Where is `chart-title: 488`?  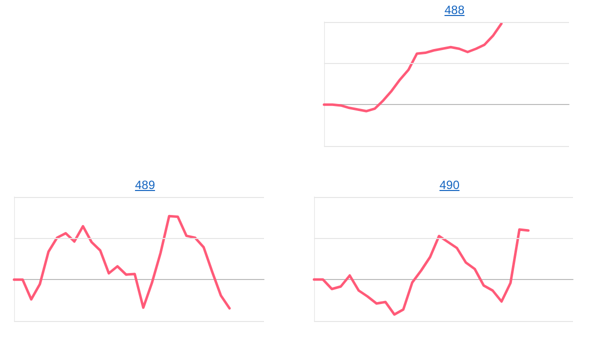 chart-title: 488 is located at coordinates (454, 10).